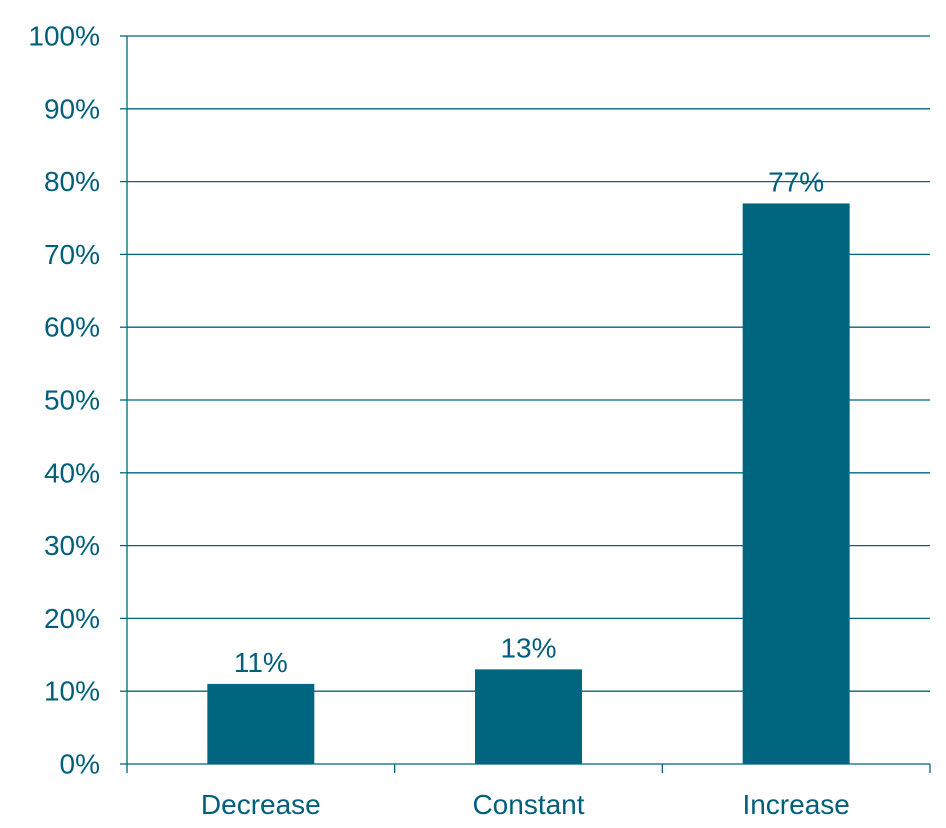  I want to click on y-tick-label: 80%, so click(72, 181).